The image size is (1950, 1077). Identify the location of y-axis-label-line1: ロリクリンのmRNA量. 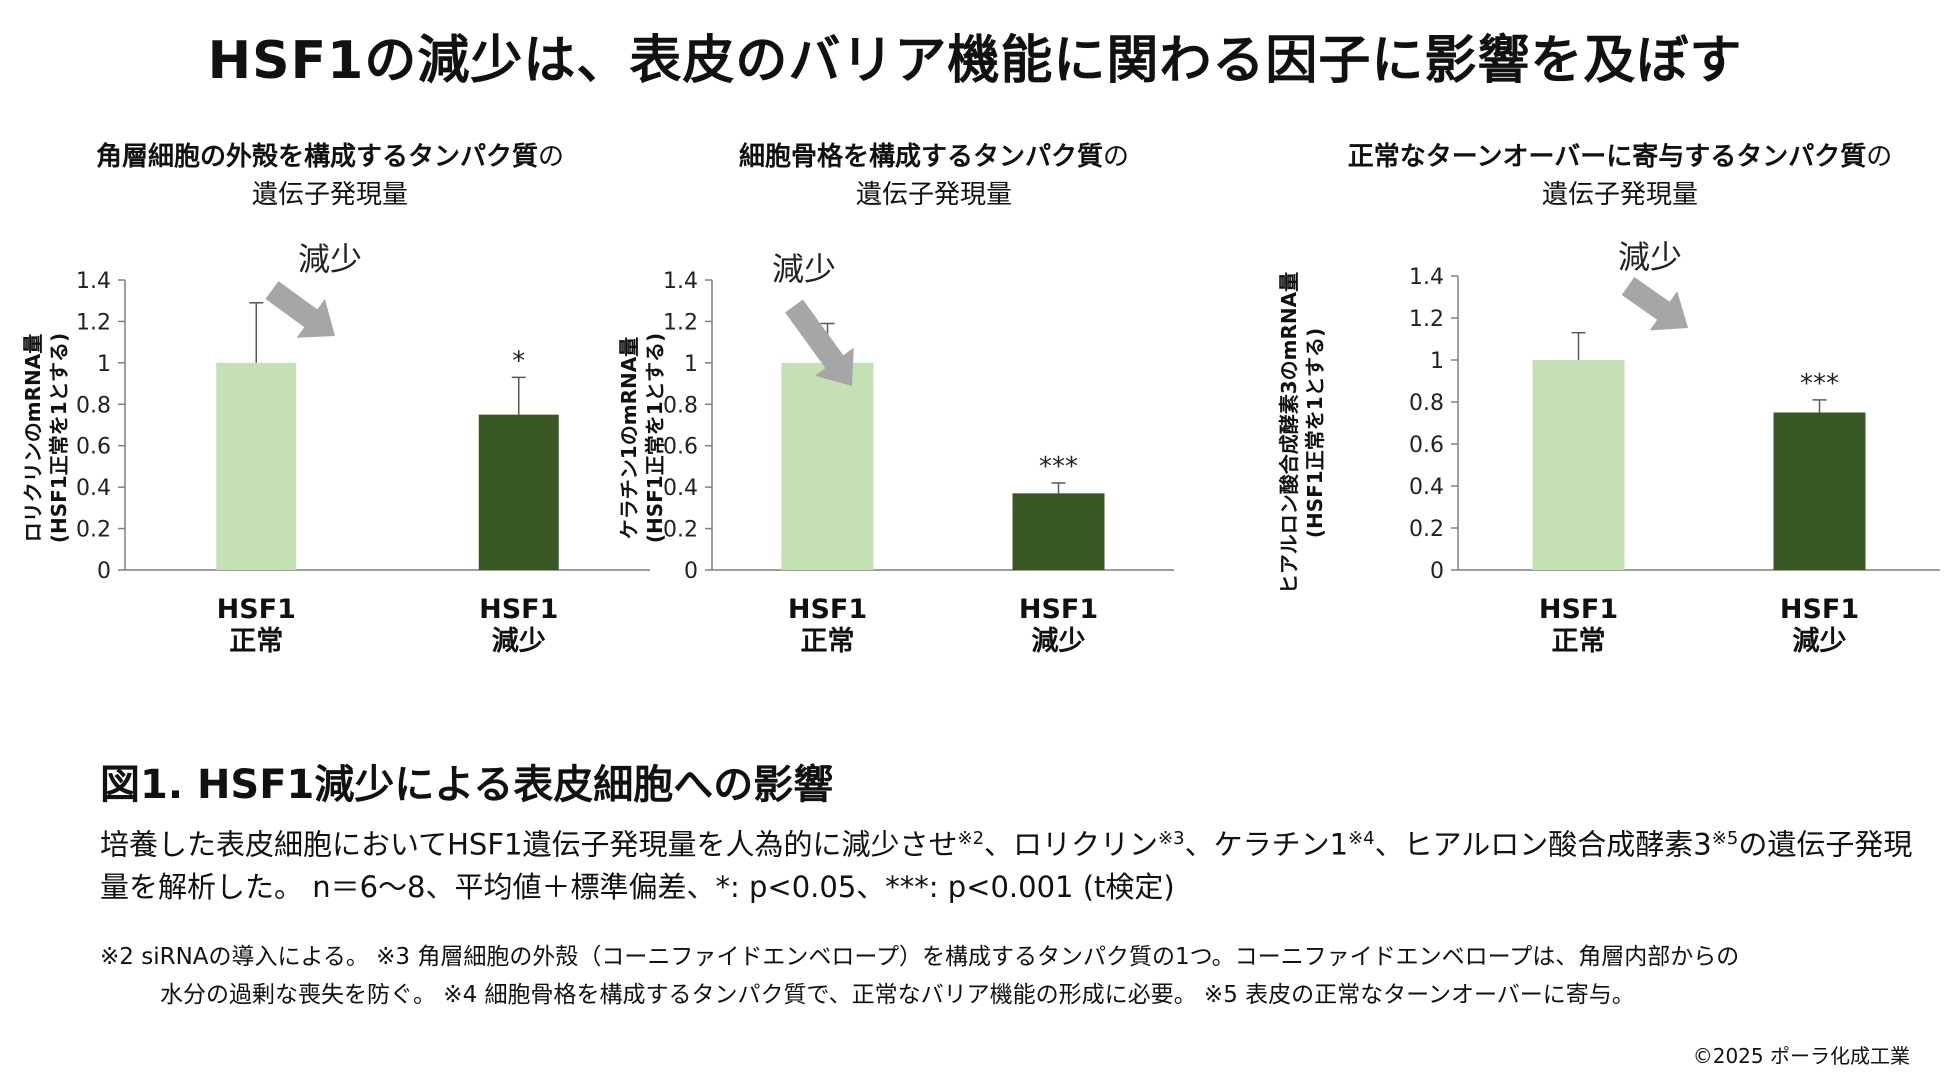
(33, 438).